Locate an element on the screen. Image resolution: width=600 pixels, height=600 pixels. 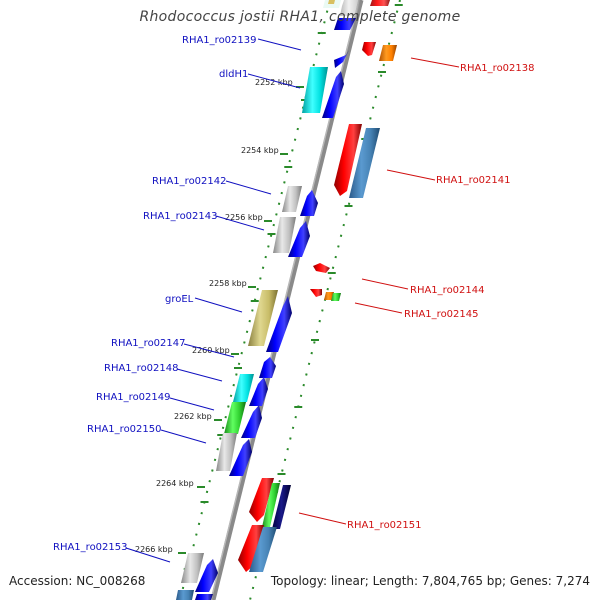
gene-dldH1-arrow is located at coordinates (333, 94).